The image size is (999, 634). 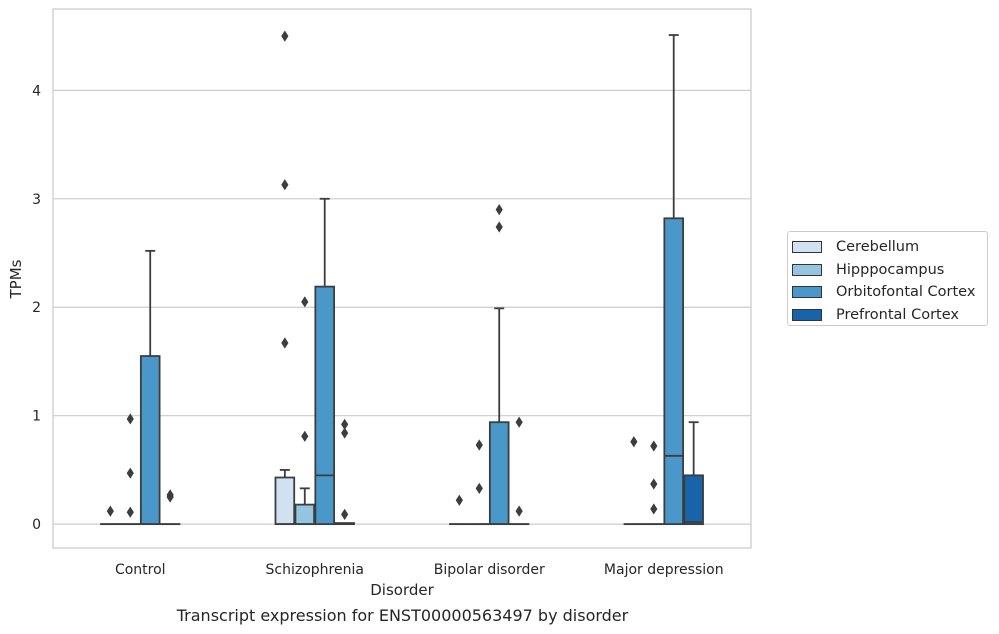 What do you see at coordinates (36, 200) in the screenshot?
I see `y-tick-label: 3` at bounding box center [36, 200].